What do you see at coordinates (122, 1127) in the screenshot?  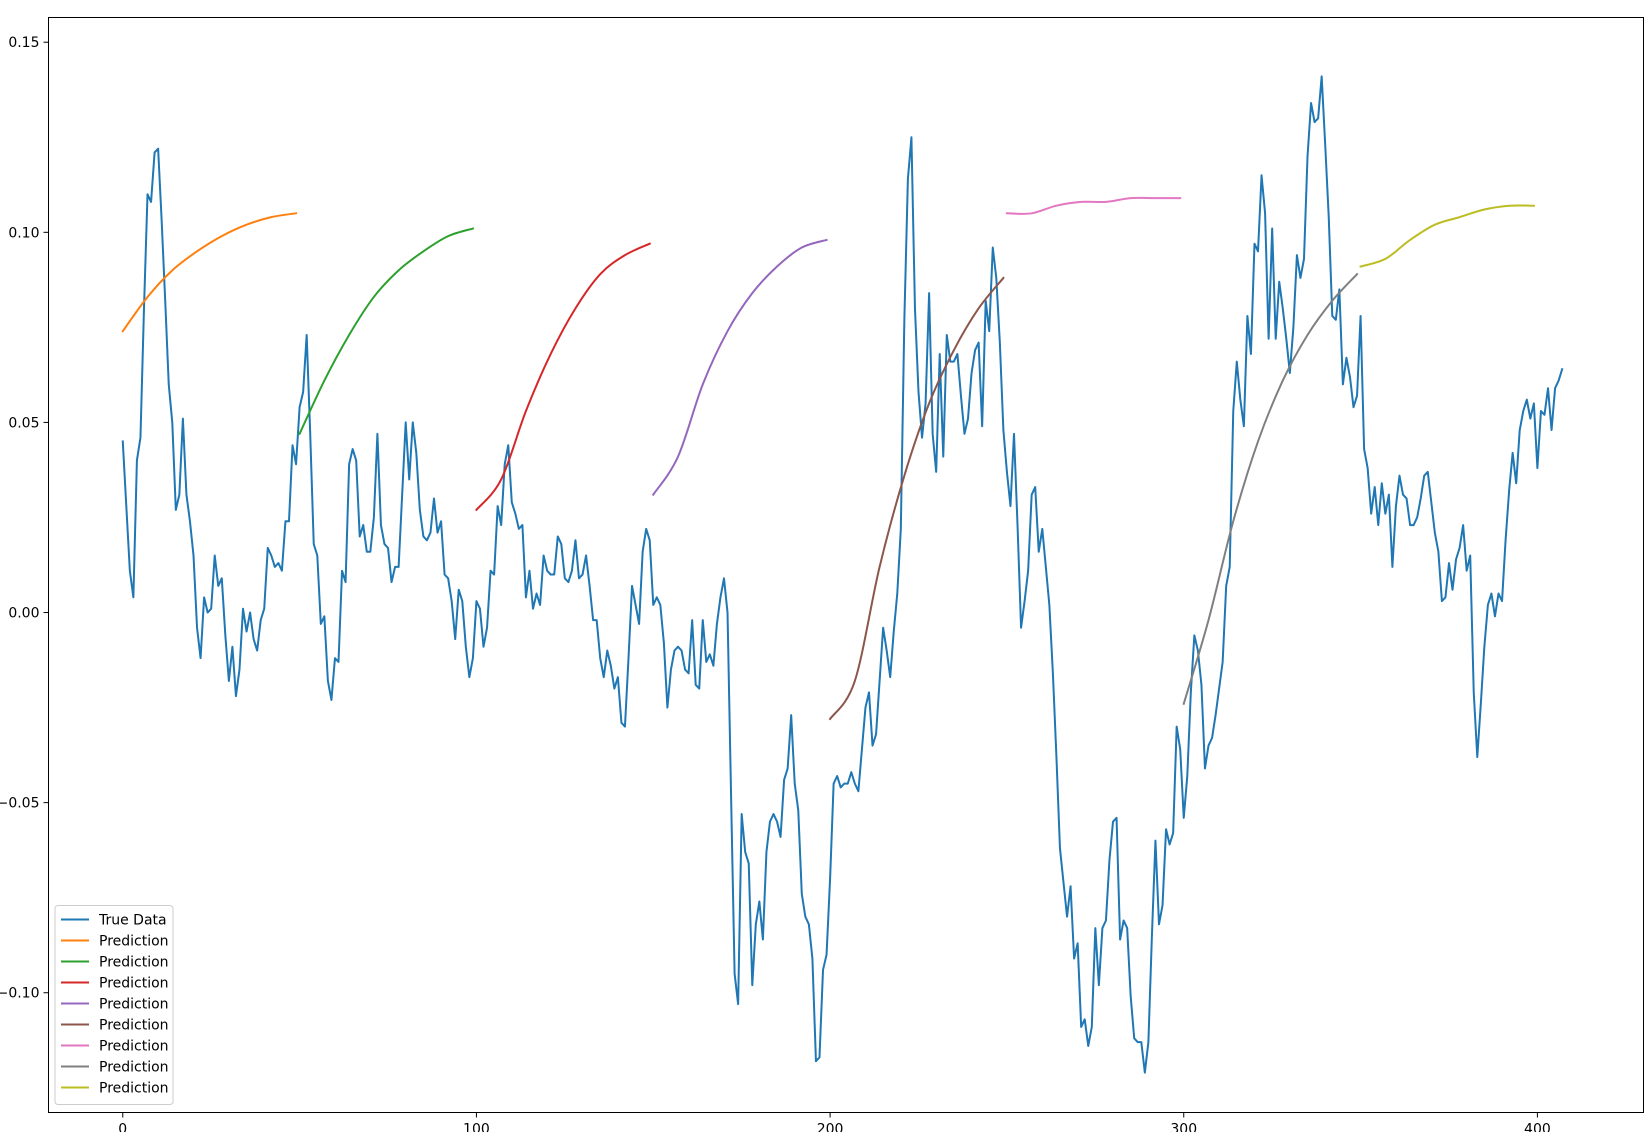 I see `x-tick-label: 0` at bounding box center [122, 1127].